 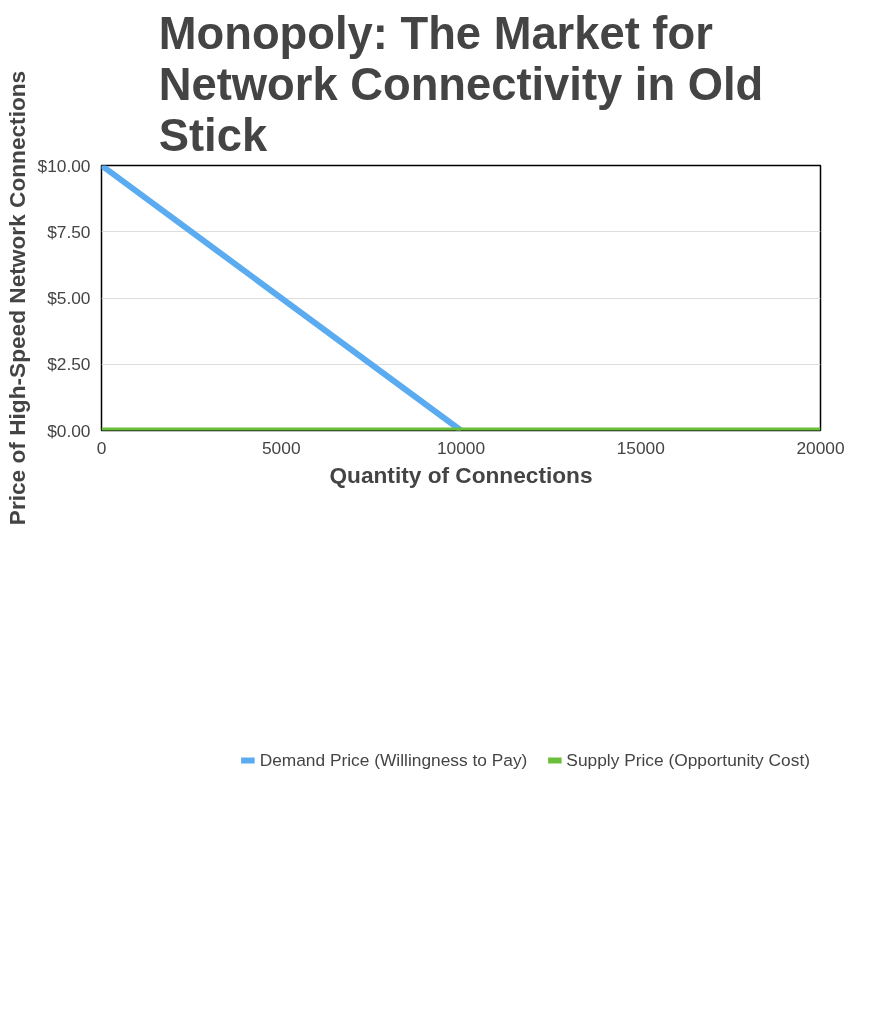 I want to click on x-tick-label: 0, so click(x=101, y=447).